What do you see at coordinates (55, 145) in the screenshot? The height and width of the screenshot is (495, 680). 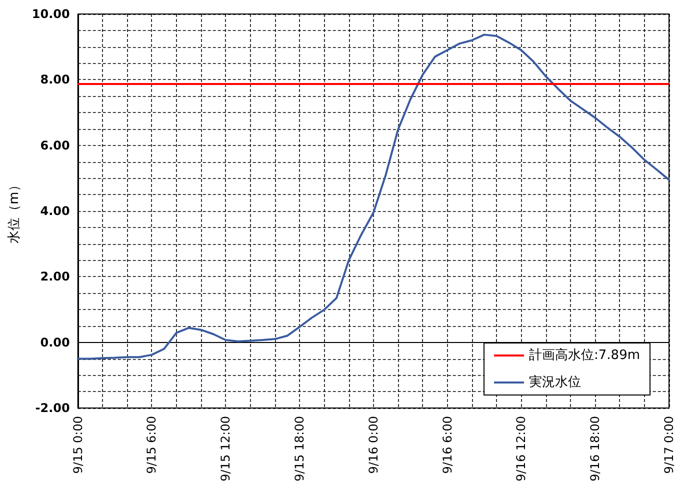 I see `y-tick-label: 6.00` at bounding box center [55, 145].